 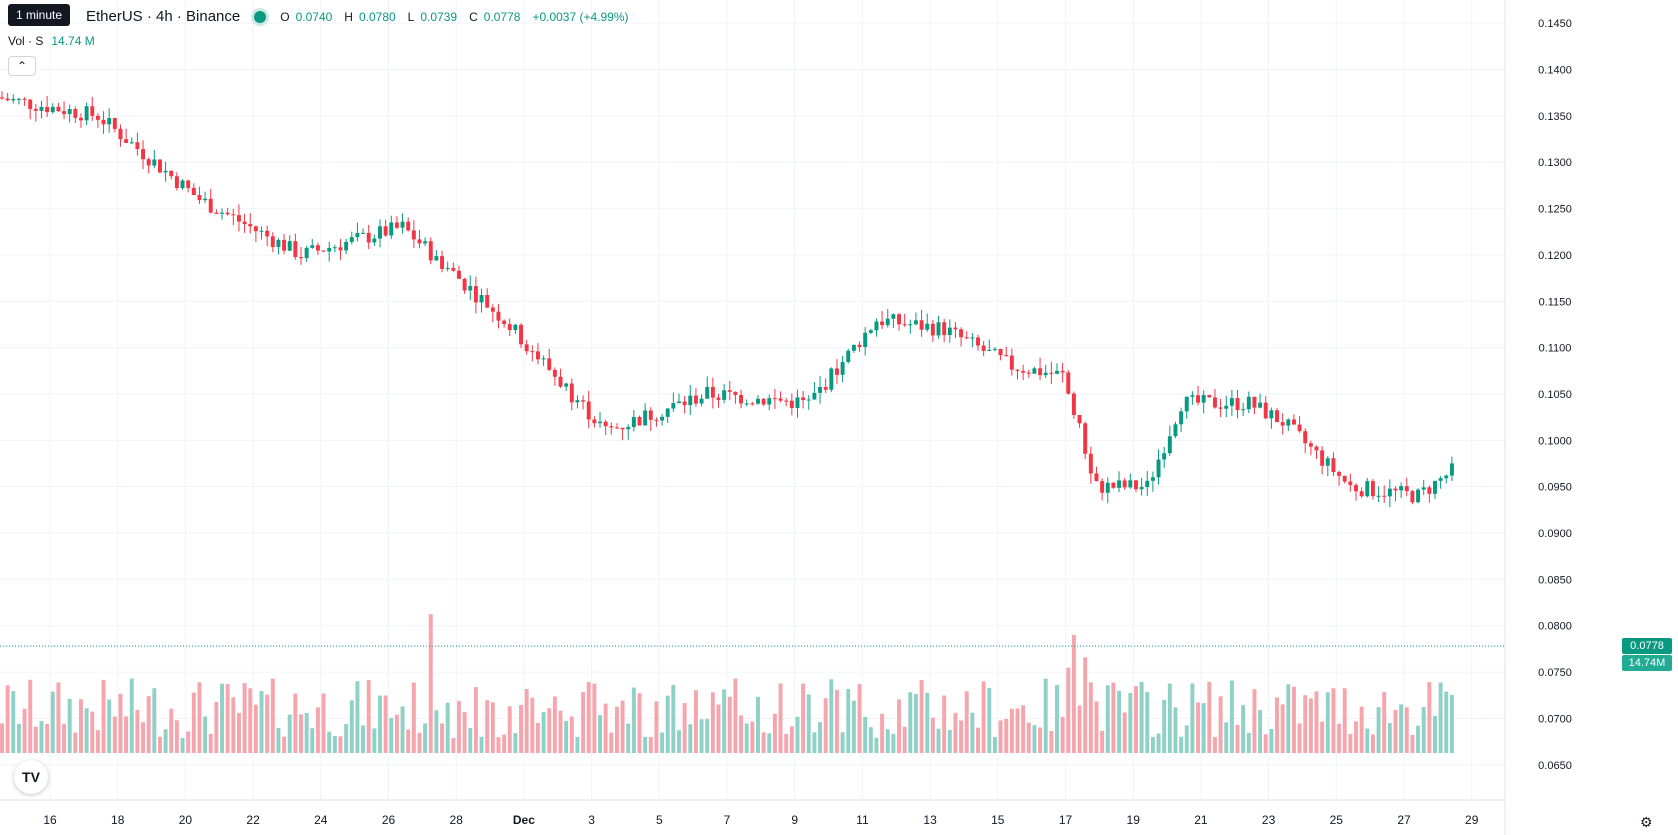 I want to click on y-tick-label: 0.0850, so click(x=1555, y=580).